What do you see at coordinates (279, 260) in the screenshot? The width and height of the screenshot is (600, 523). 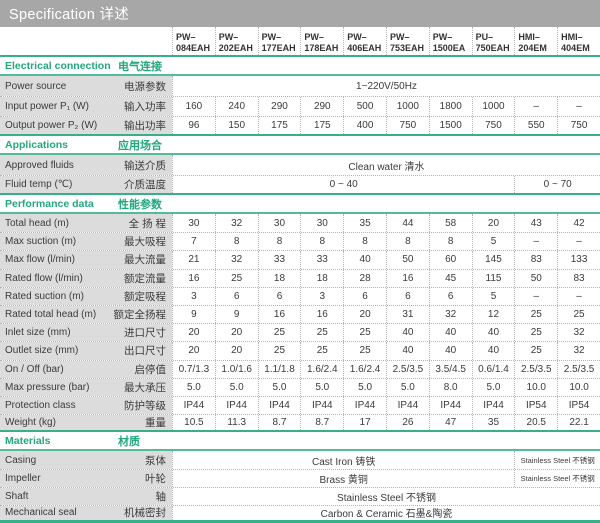 I see `spec-cell: 33` at bounding box center [279, 260].